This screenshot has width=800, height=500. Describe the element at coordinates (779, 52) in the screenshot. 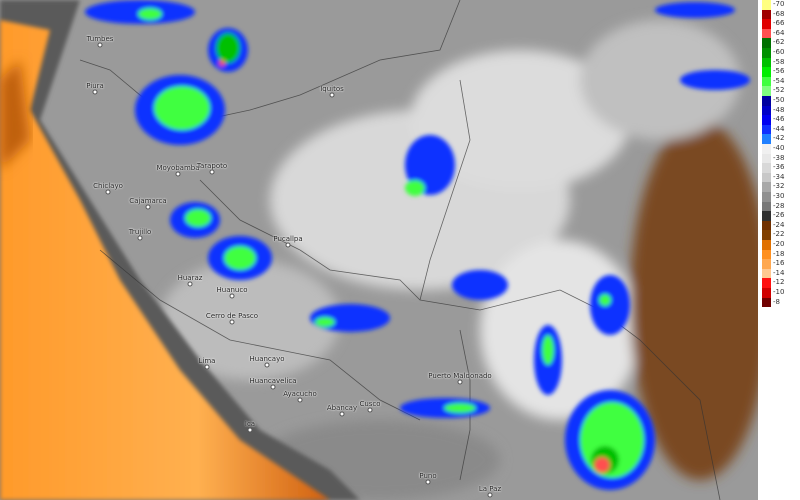

I see `colorbar-label: -60` at that location.